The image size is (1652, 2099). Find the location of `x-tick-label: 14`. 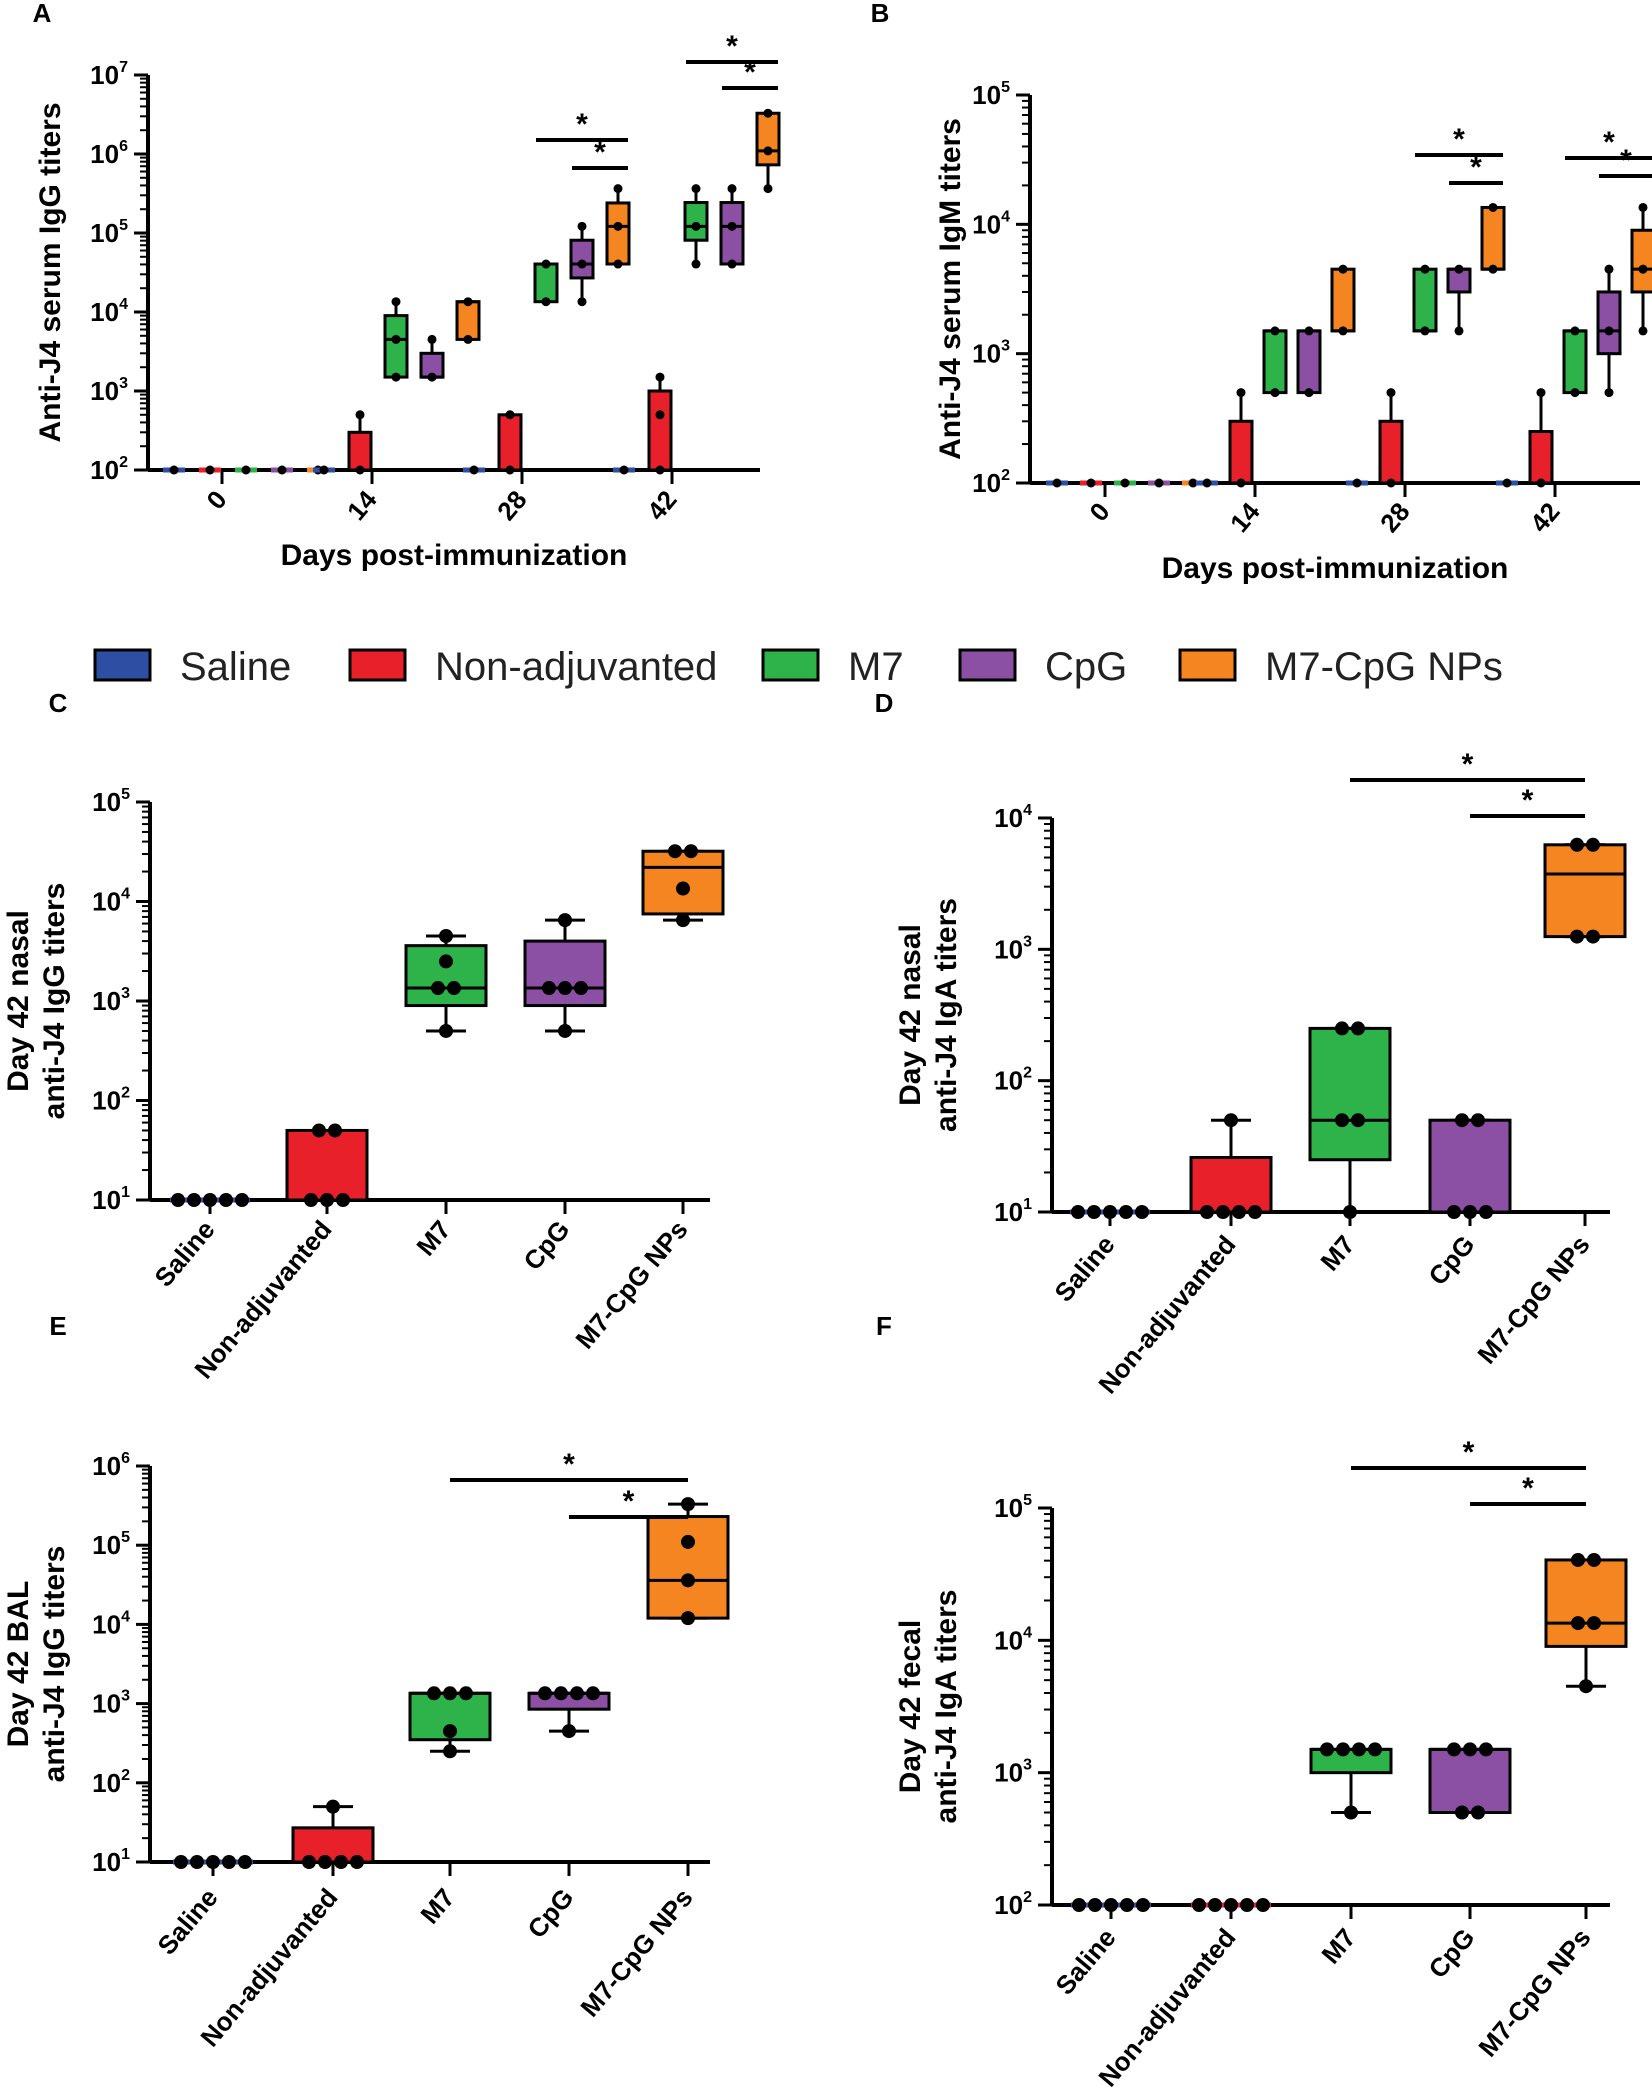

x-tick-label: 14 is located at coordinates (362, 505).